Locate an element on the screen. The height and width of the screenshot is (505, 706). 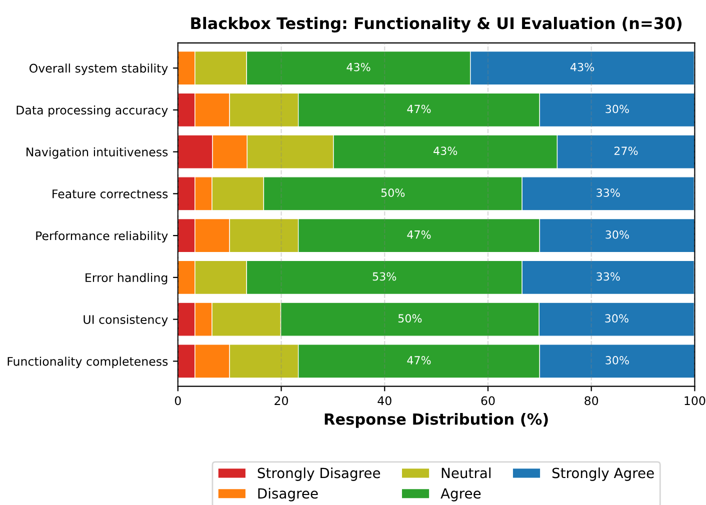
x-tick-label: 100 is located at coordinates (695, 401).